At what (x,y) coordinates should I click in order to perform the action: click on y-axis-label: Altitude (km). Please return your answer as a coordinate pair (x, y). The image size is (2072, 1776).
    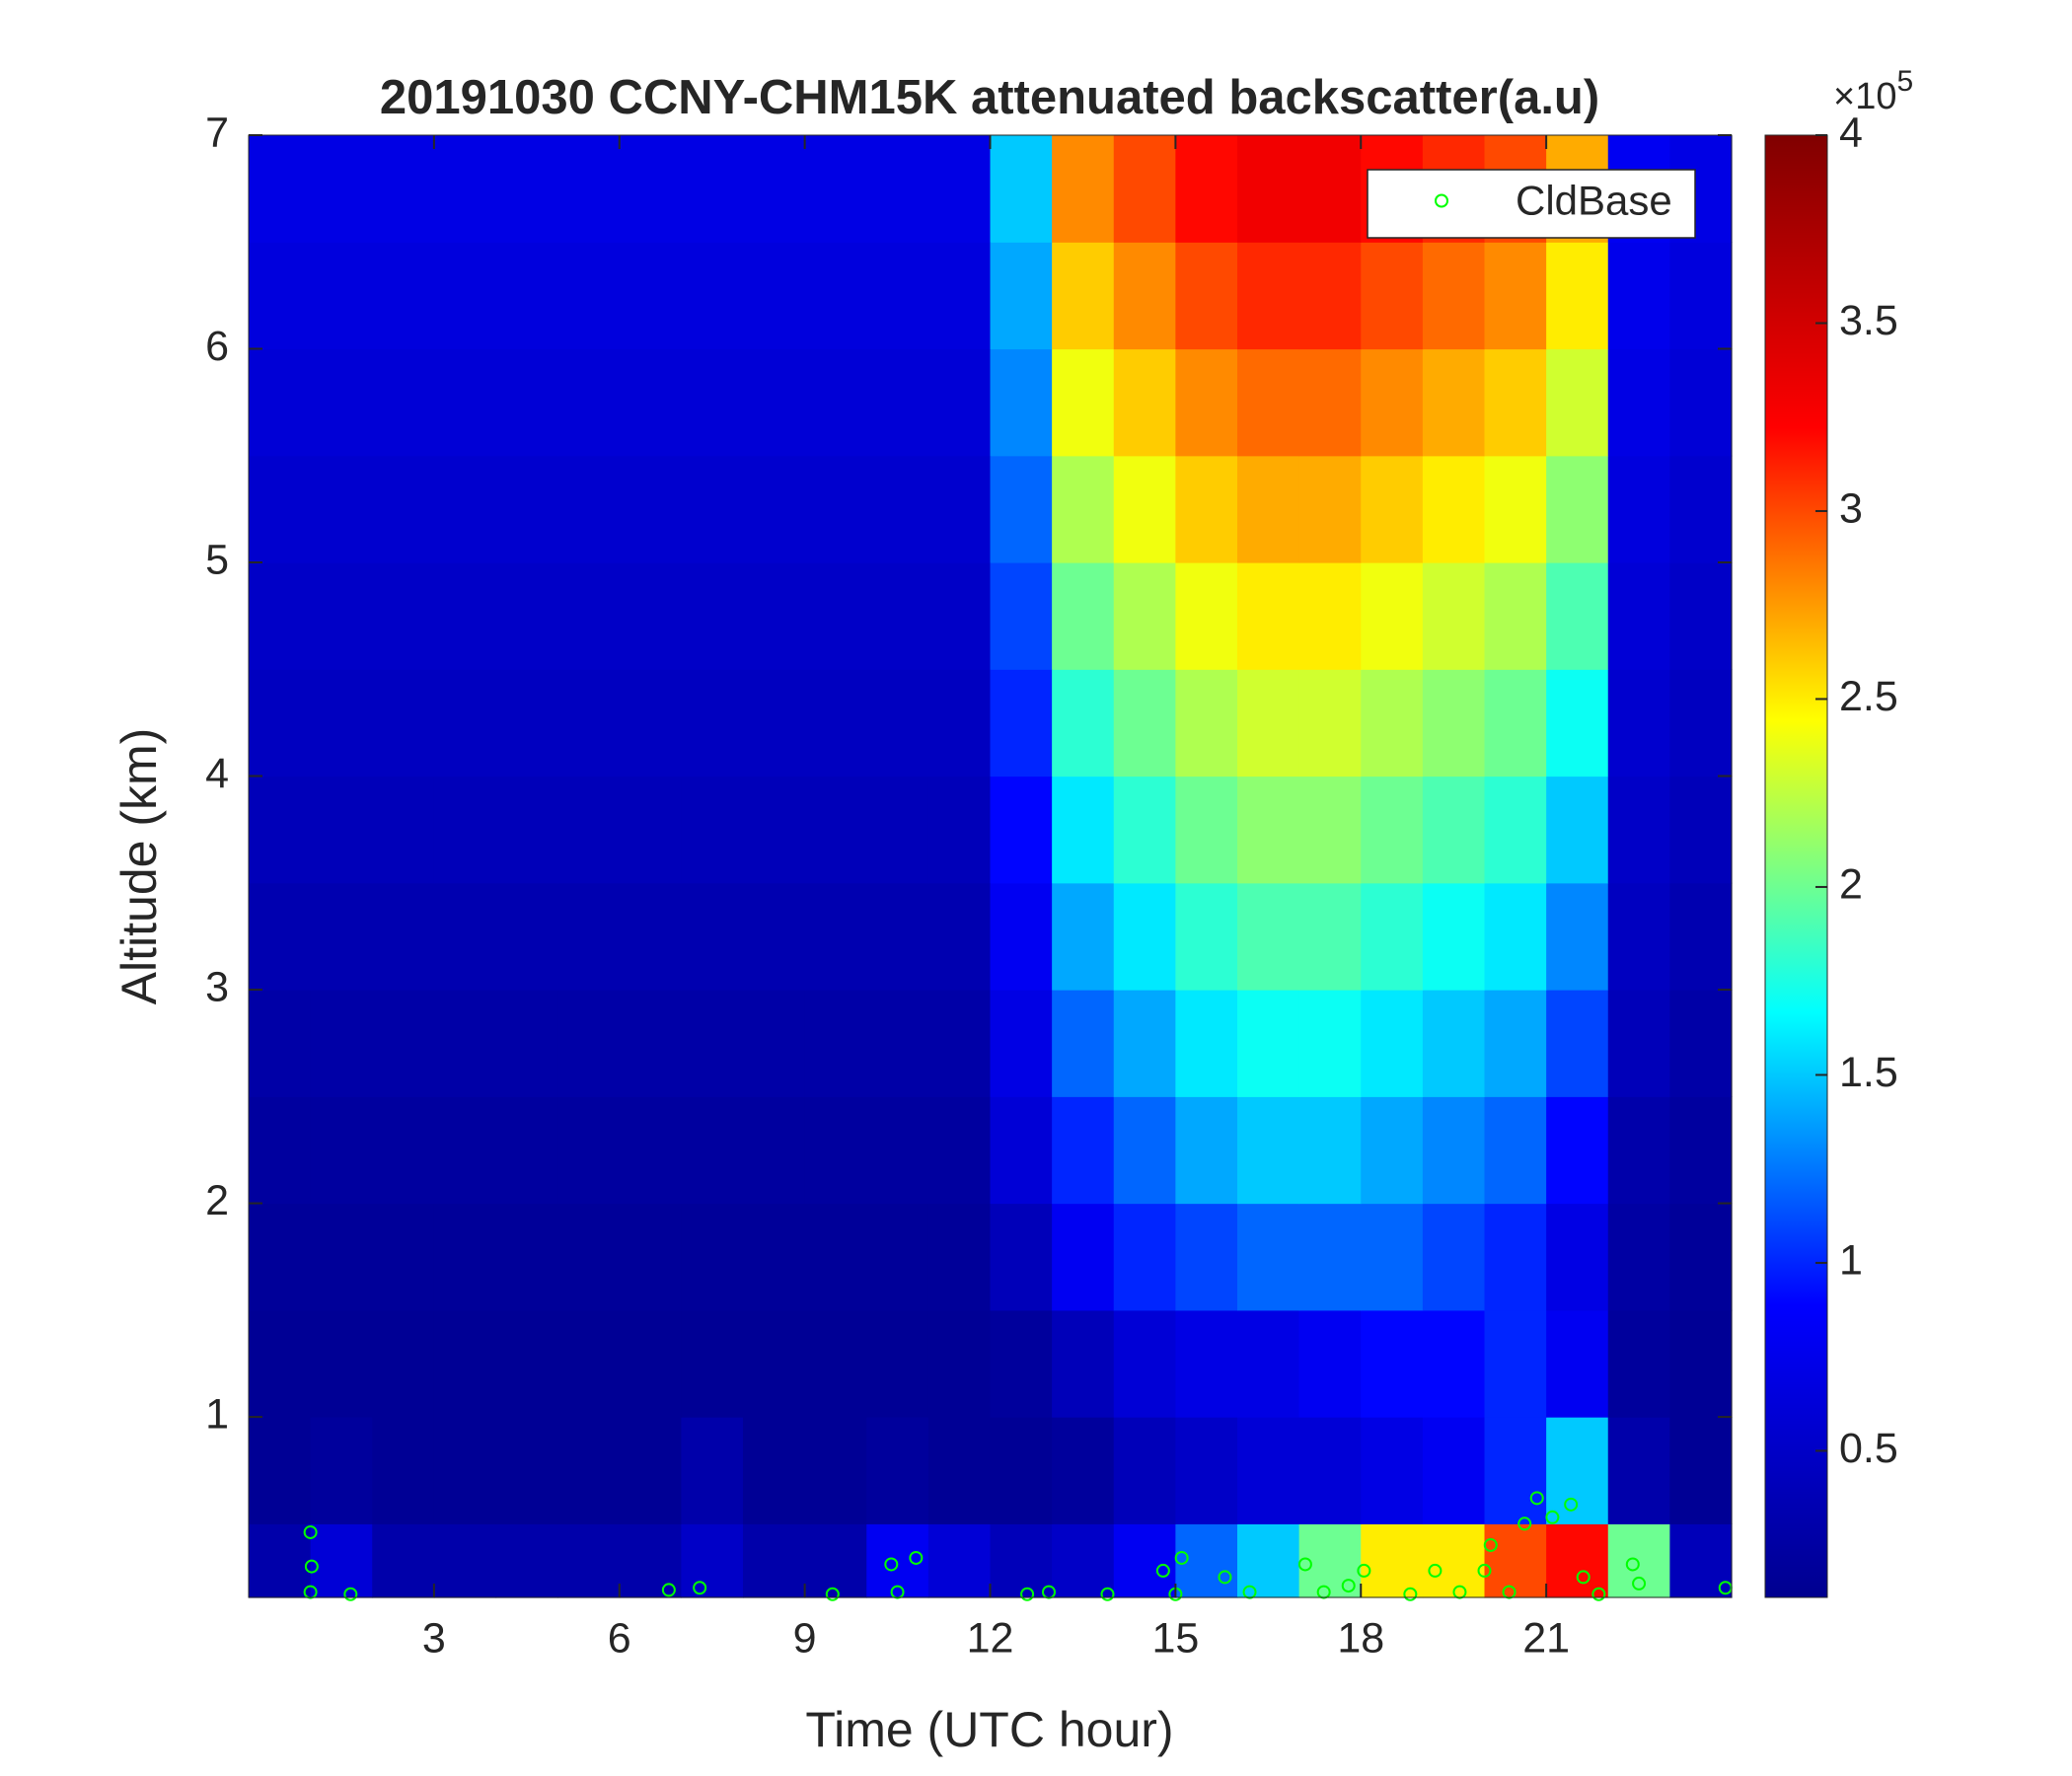
    Looking at the image, I should click on (139, 866).